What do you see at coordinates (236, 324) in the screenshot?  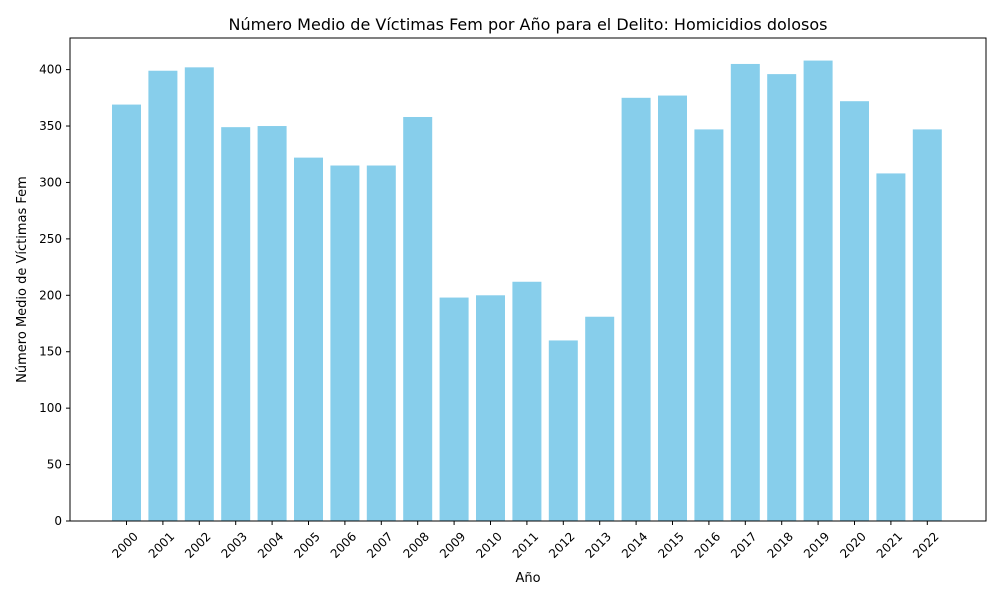 I see `bar-2003` at bounding box center [236, 324].